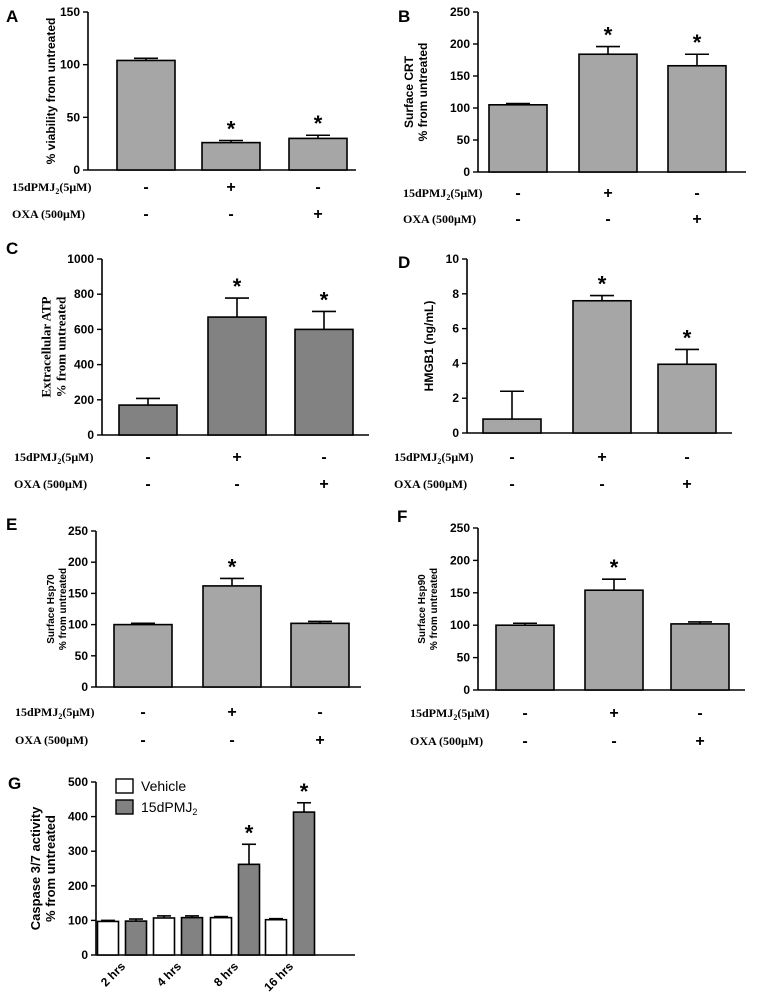  I want to click on y-tick-label: 250, so click(78, 531).